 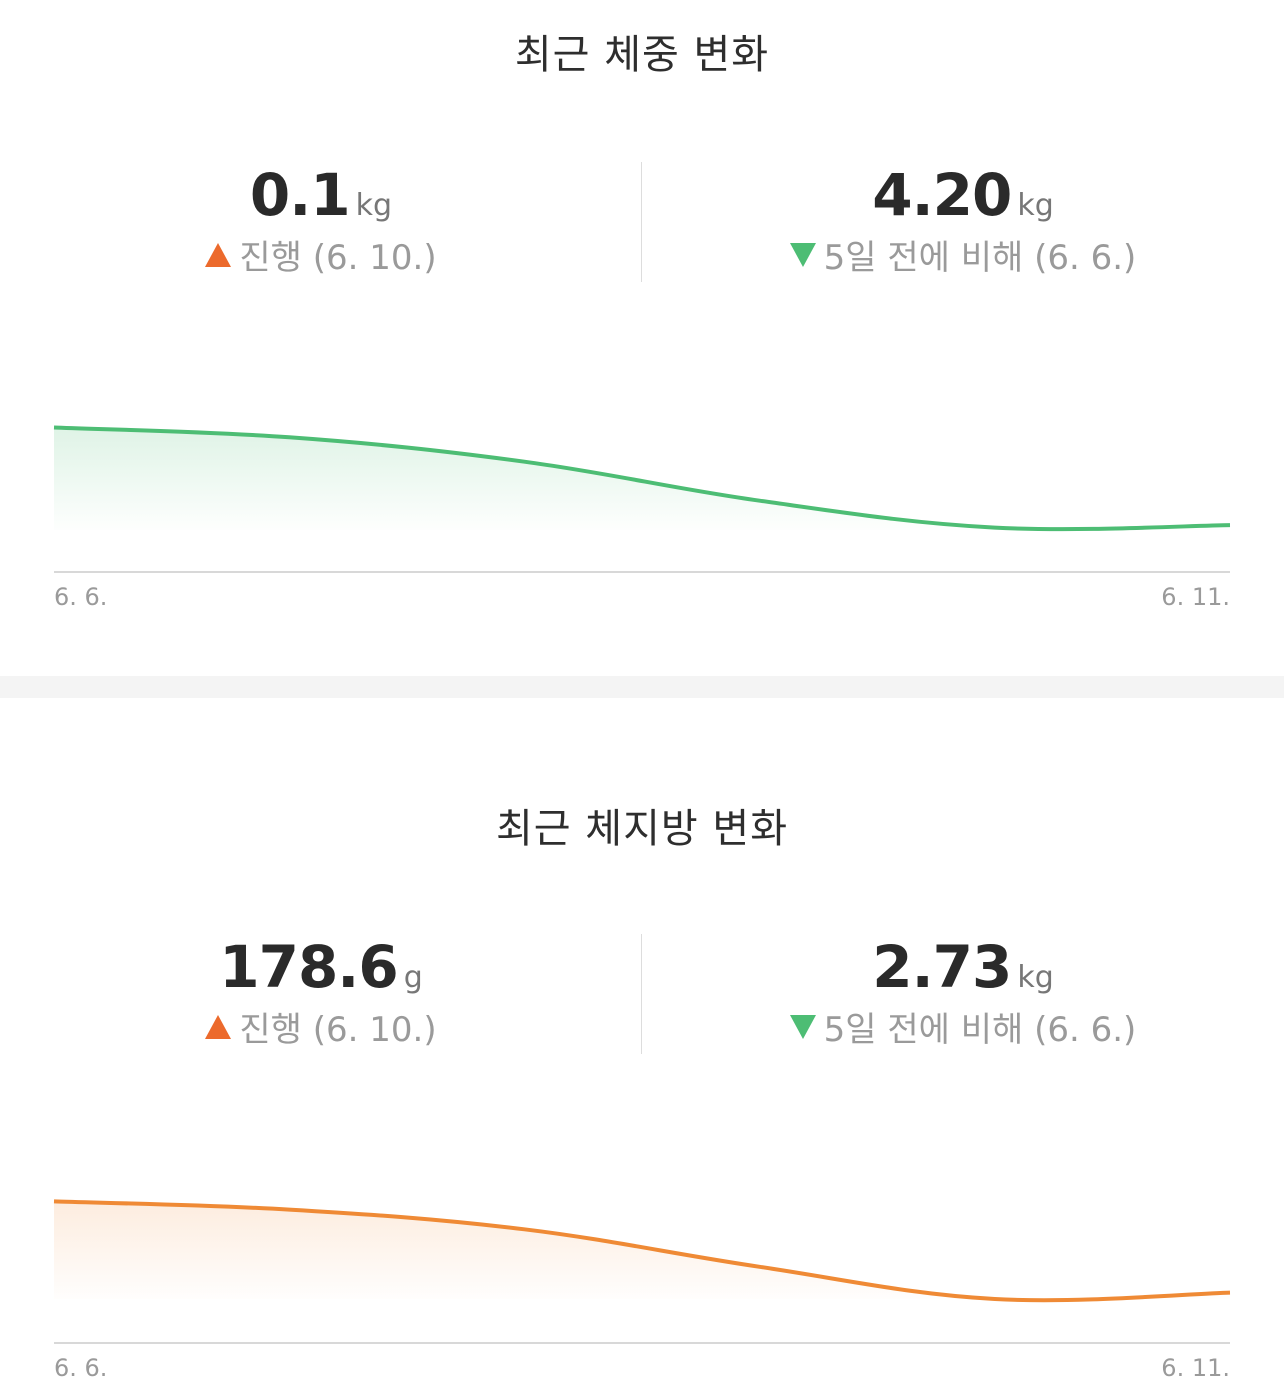 I want to click on weight-compare-caption: 5일 전에 비해 (6. 6.), so click(x=980, y=258).